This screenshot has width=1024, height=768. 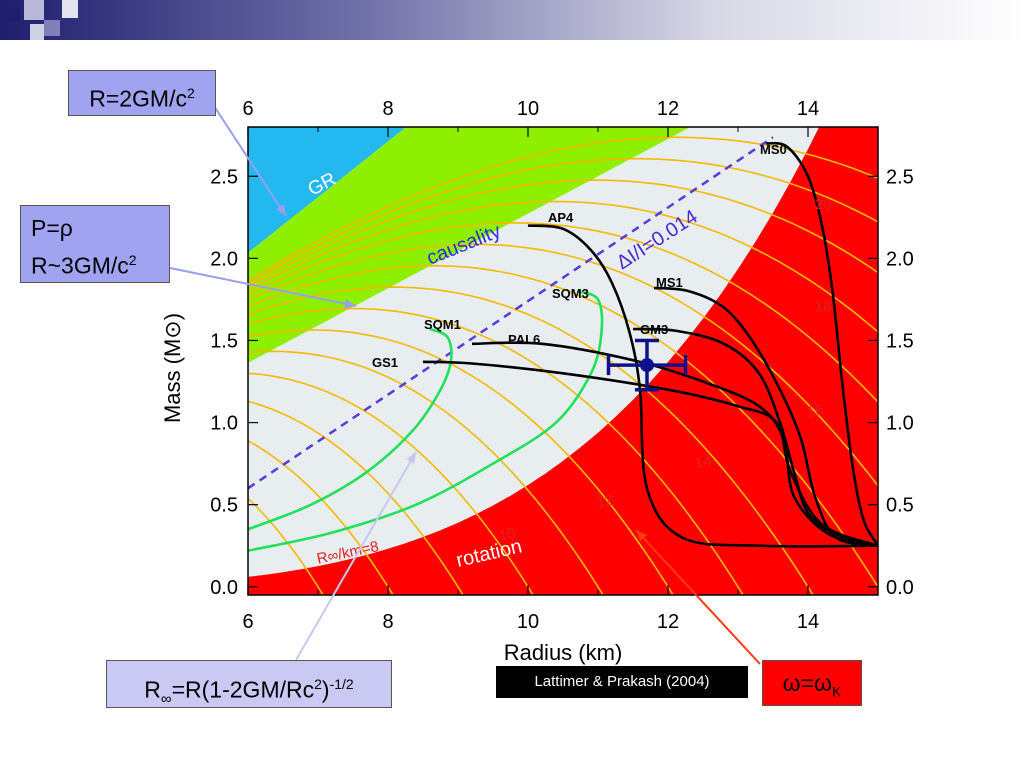 What do you see at coordinates (507, 535) in the screenshot?
I see `iso-radius-label: 10` at bounding box center [507, 535].